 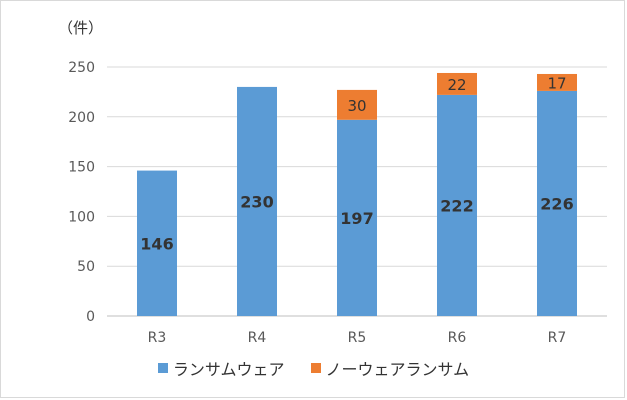 I want to click on x-tick-label: R7, so click(x=557, y=338).